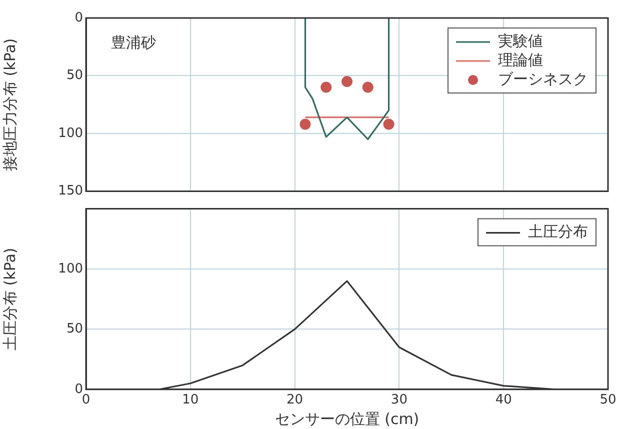 The image size is (620, 429). What do you see at coordinates (347, 419) in the screenshot?
I see `x-axis-title: センサーの位置 (cm)` at bounding box center [347, 419].